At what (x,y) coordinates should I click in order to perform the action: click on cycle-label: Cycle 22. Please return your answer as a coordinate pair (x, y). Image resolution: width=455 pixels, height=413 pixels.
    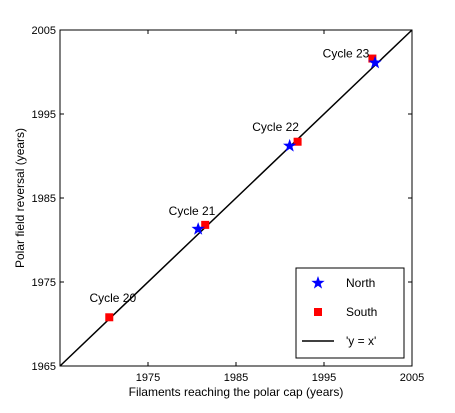
    Looking at the image, I should click on (275, 127).